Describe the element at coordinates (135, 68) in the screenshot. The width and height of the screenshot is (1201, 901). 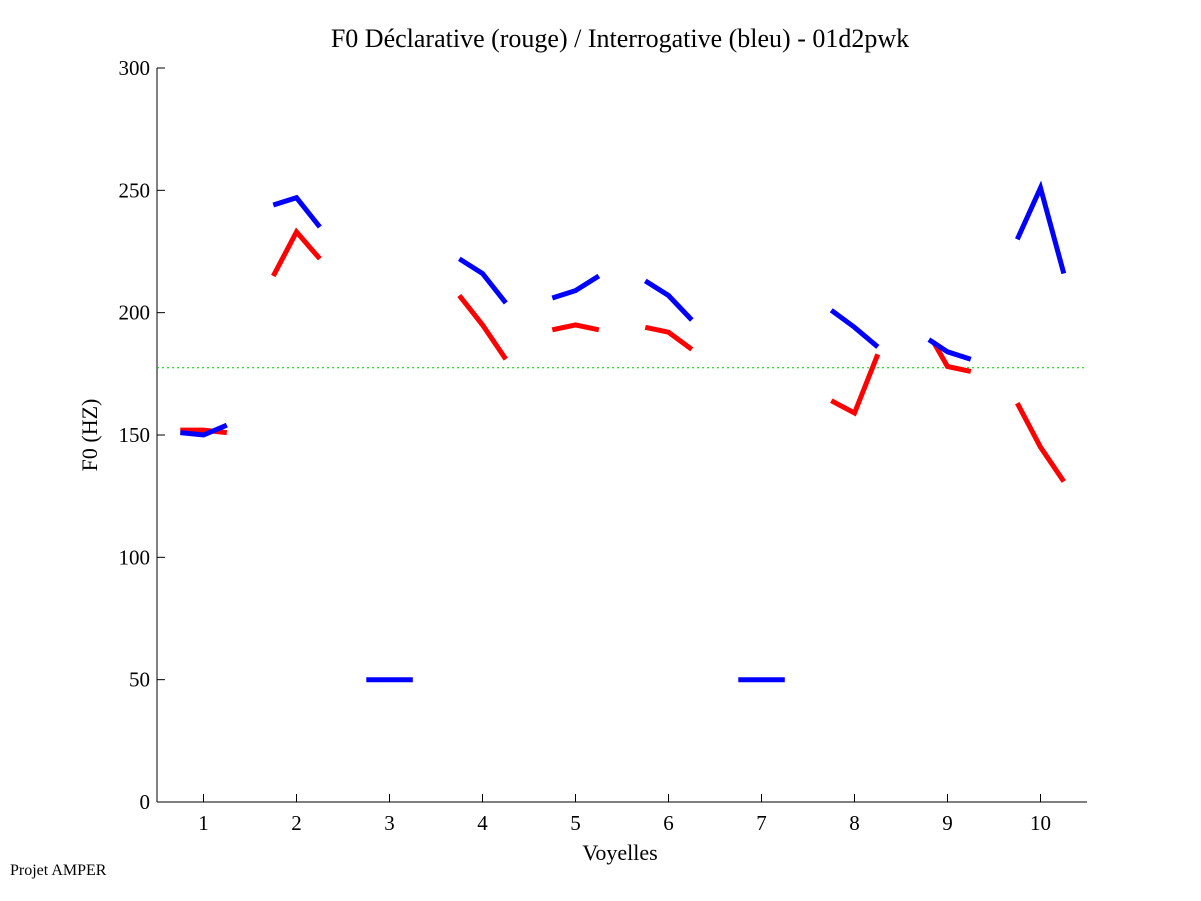
I see `y-tick-label: 300` at that location.